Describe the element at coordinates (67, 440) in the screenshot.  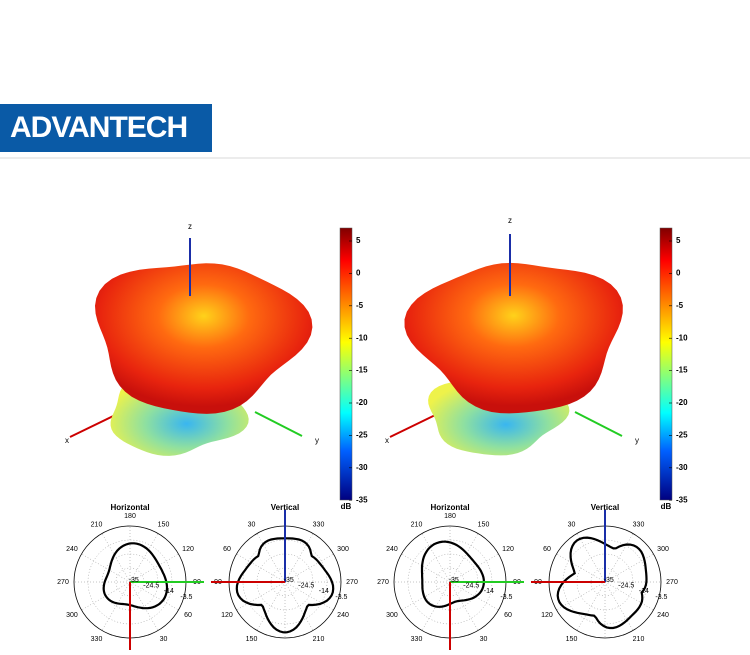
I see `axis-label: x` at that location.